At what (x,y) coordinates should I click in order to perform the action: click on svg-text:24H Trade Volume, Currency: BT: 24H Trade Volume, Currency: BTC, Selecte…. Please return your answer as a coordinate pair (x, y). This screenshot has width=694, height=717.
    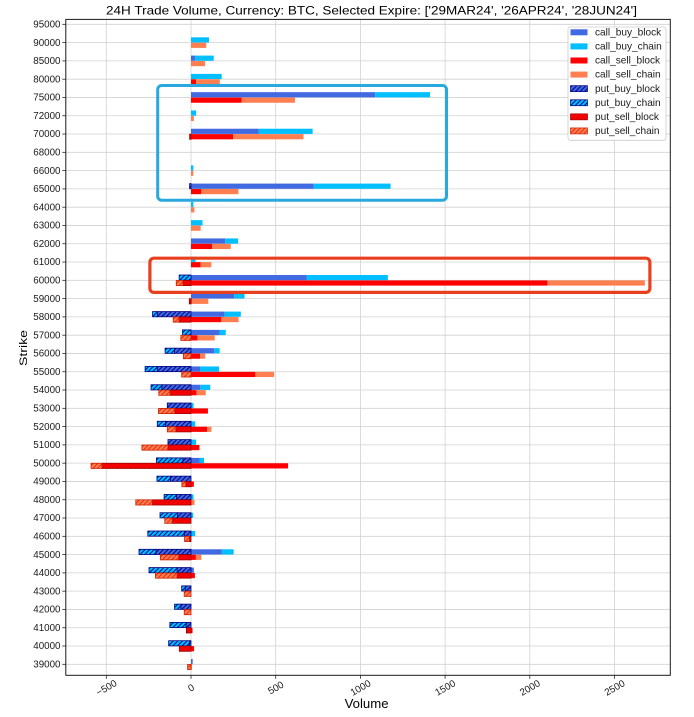
    Looking at the image, I should click on (371, 10).